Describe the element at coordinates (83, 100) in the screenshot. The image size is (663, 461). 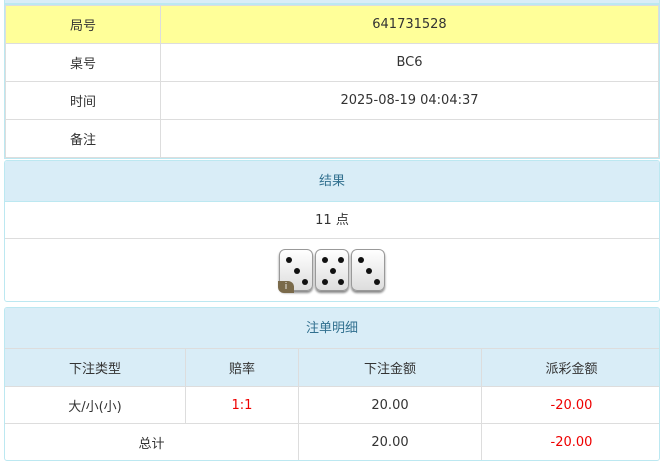
I see `label: 时间` at that location.